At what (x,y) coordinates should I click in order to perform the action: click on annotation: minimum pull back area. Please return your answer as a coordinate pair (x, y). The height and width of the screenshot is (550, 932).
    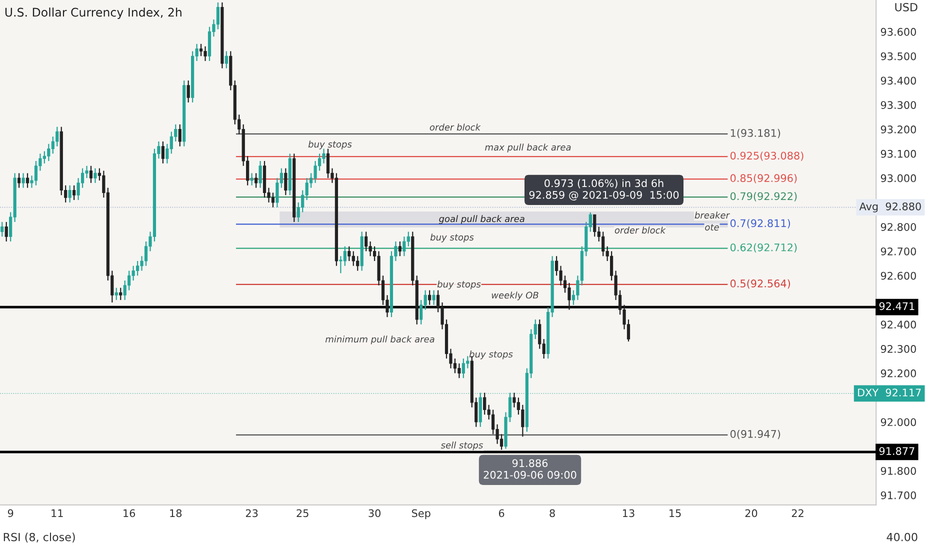
    Looking at the image, I should click on (379, 340).